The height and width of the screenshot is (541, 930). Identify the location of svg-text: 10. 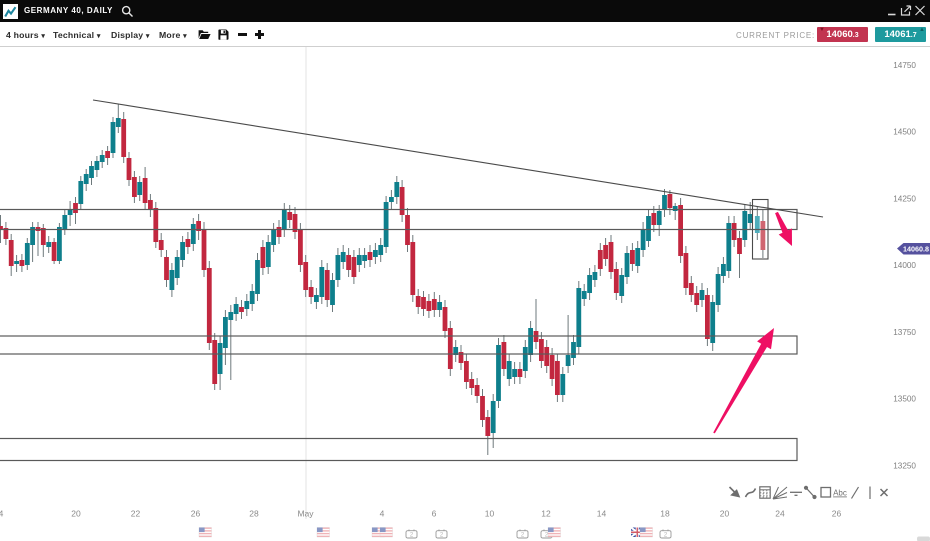
(490, 514).